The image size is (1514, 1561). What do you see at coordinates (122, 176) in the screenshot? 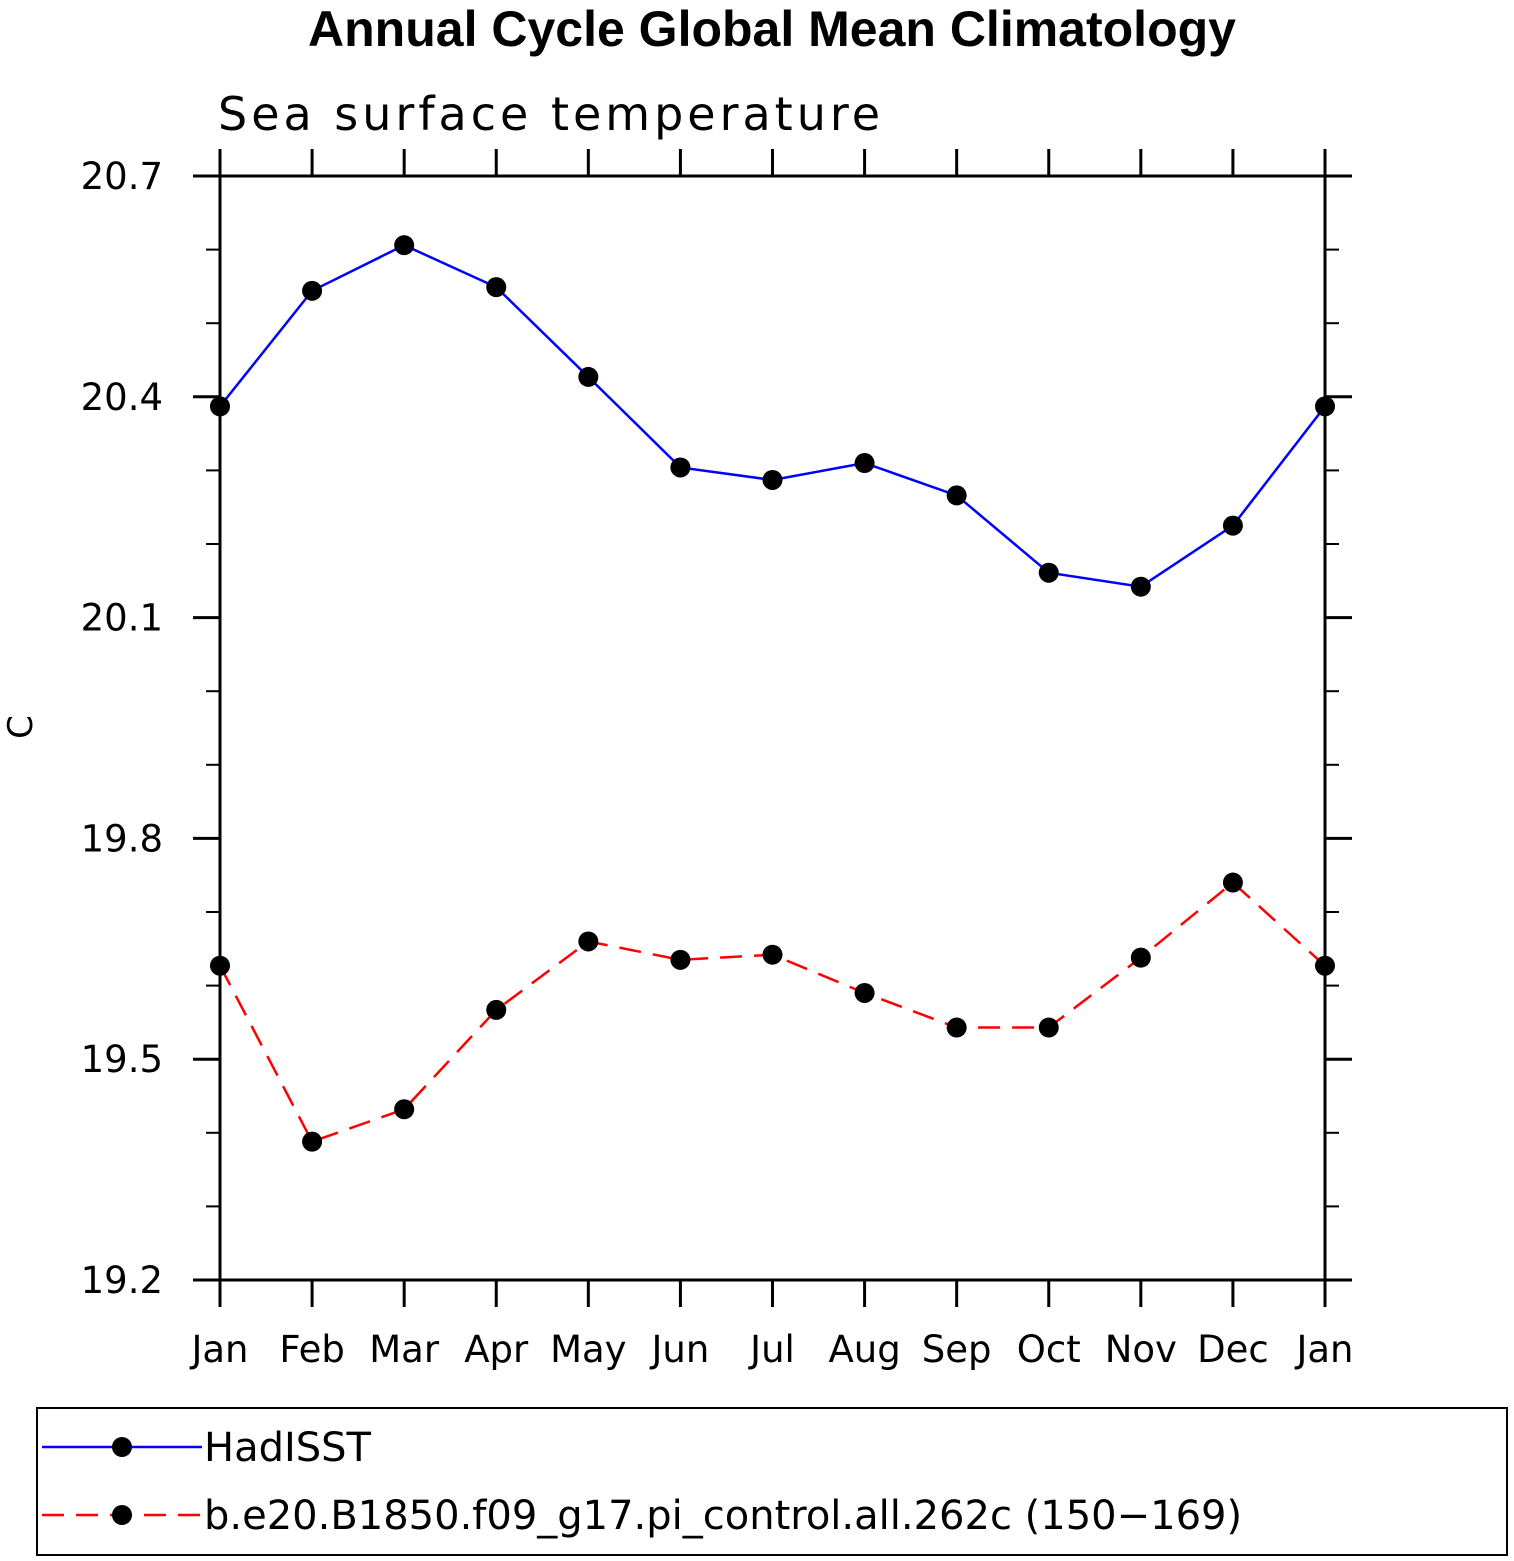
I see `y-tick-label: 20.7` at bounding box center [122, 176].